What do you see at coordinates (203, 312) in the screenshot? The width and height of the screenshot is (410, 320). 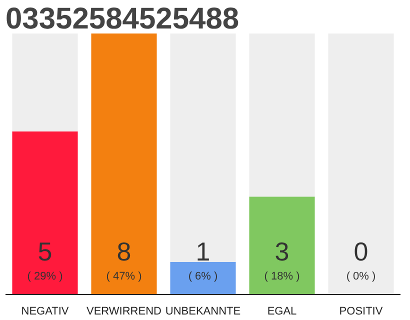 I see `x-tick-label: UNBEKANNTE` at bounding box center [203, 312].